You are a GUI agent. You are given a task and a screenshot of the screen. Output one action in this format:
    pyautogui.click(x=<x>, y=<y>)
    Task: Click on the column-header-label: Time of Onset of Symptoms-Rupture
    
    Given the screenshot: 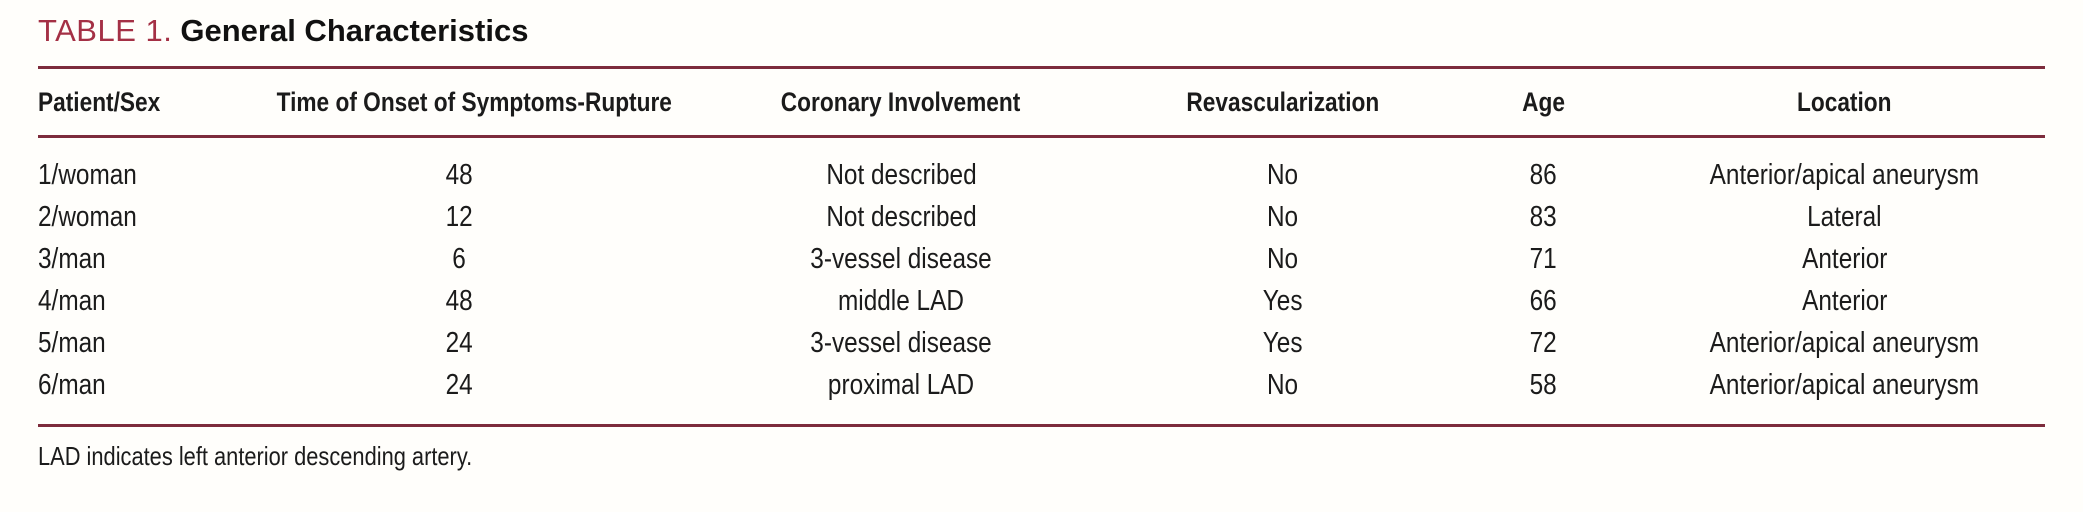 What is the action you would take?
    pyautogui.click(x=474, y=101)
    